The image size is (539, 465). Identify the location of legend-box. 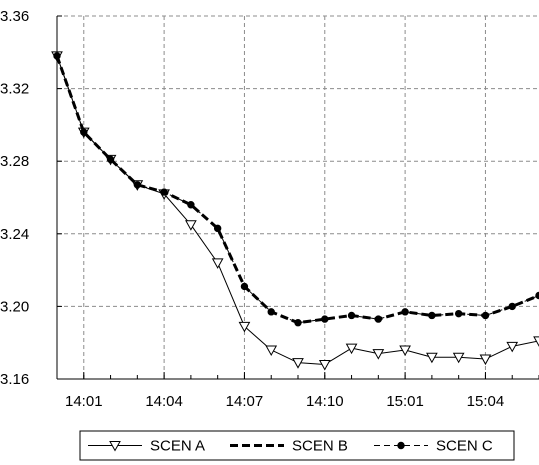
(297, 445).